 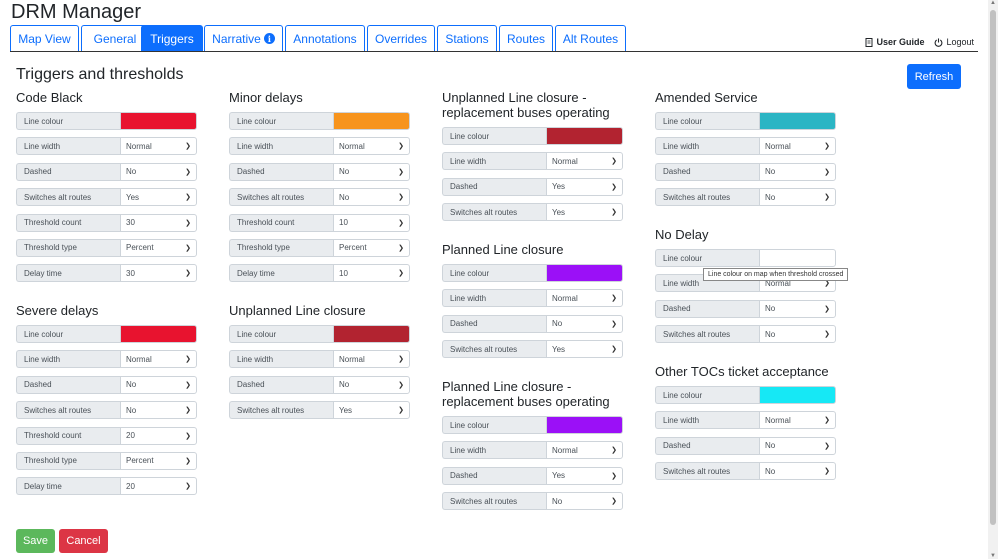 I want to click on tab-overrides: Overrides, so click(x=401, y=38).